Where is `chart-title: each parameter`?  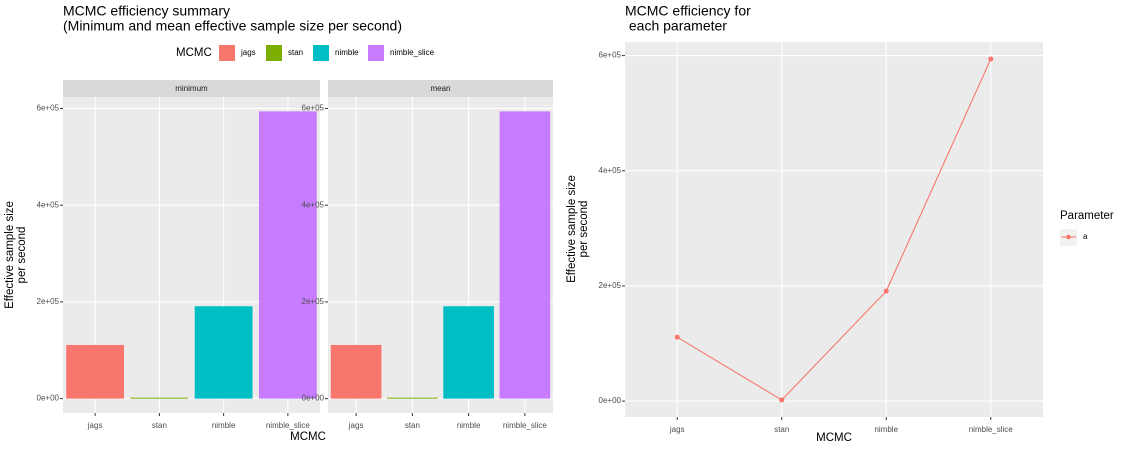
chart-title: each parameter is located at coordinates (676, 26).